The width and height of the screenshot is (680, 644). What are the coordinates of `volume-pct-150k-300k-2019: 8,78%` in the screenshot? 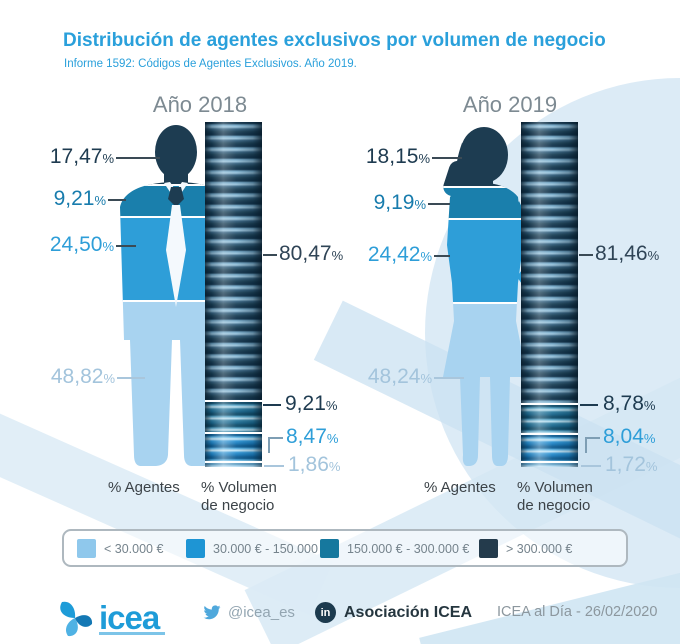 It's located at (629, 403).